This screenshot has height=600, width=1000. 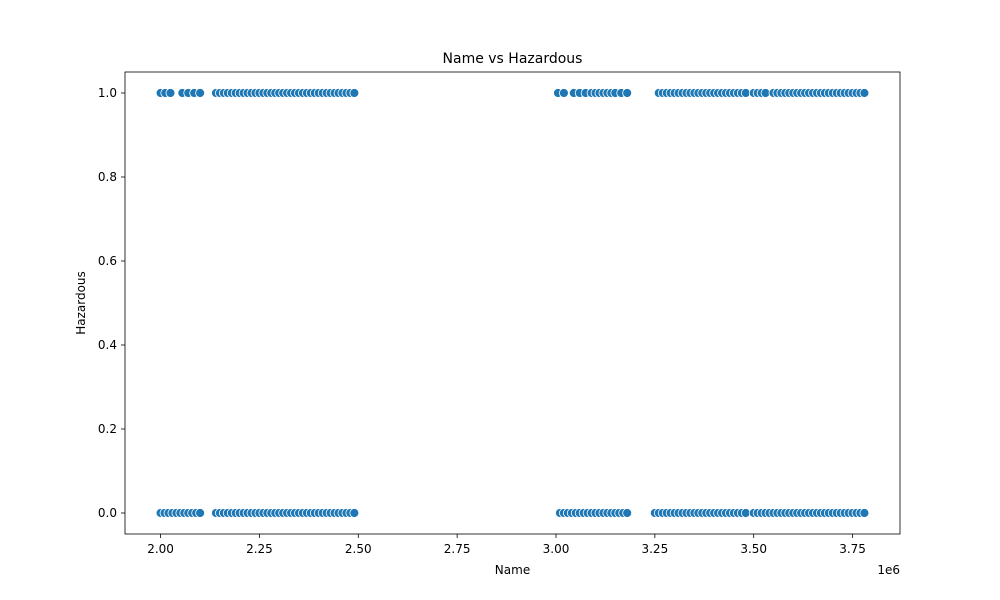 I want to click on y-tick-label: 0.2, so click(x=107, y=429).